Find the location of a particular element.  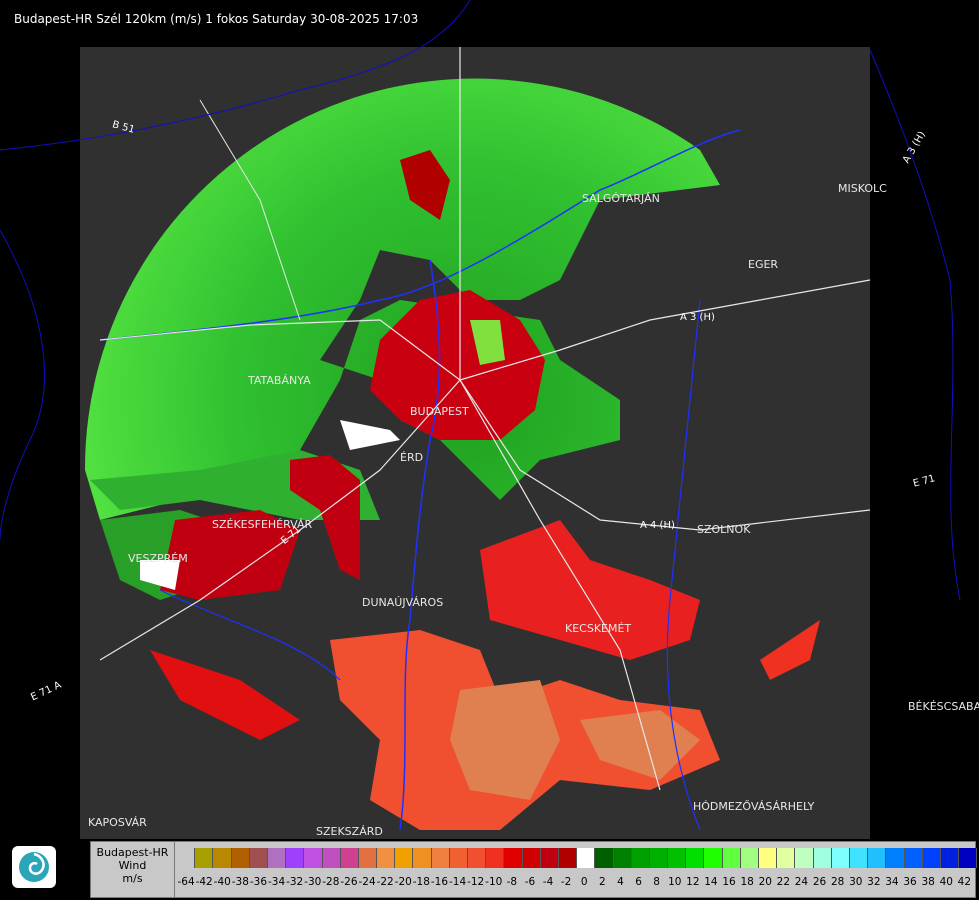

wind-red-kecskemet is located at coordinates (590, 590).